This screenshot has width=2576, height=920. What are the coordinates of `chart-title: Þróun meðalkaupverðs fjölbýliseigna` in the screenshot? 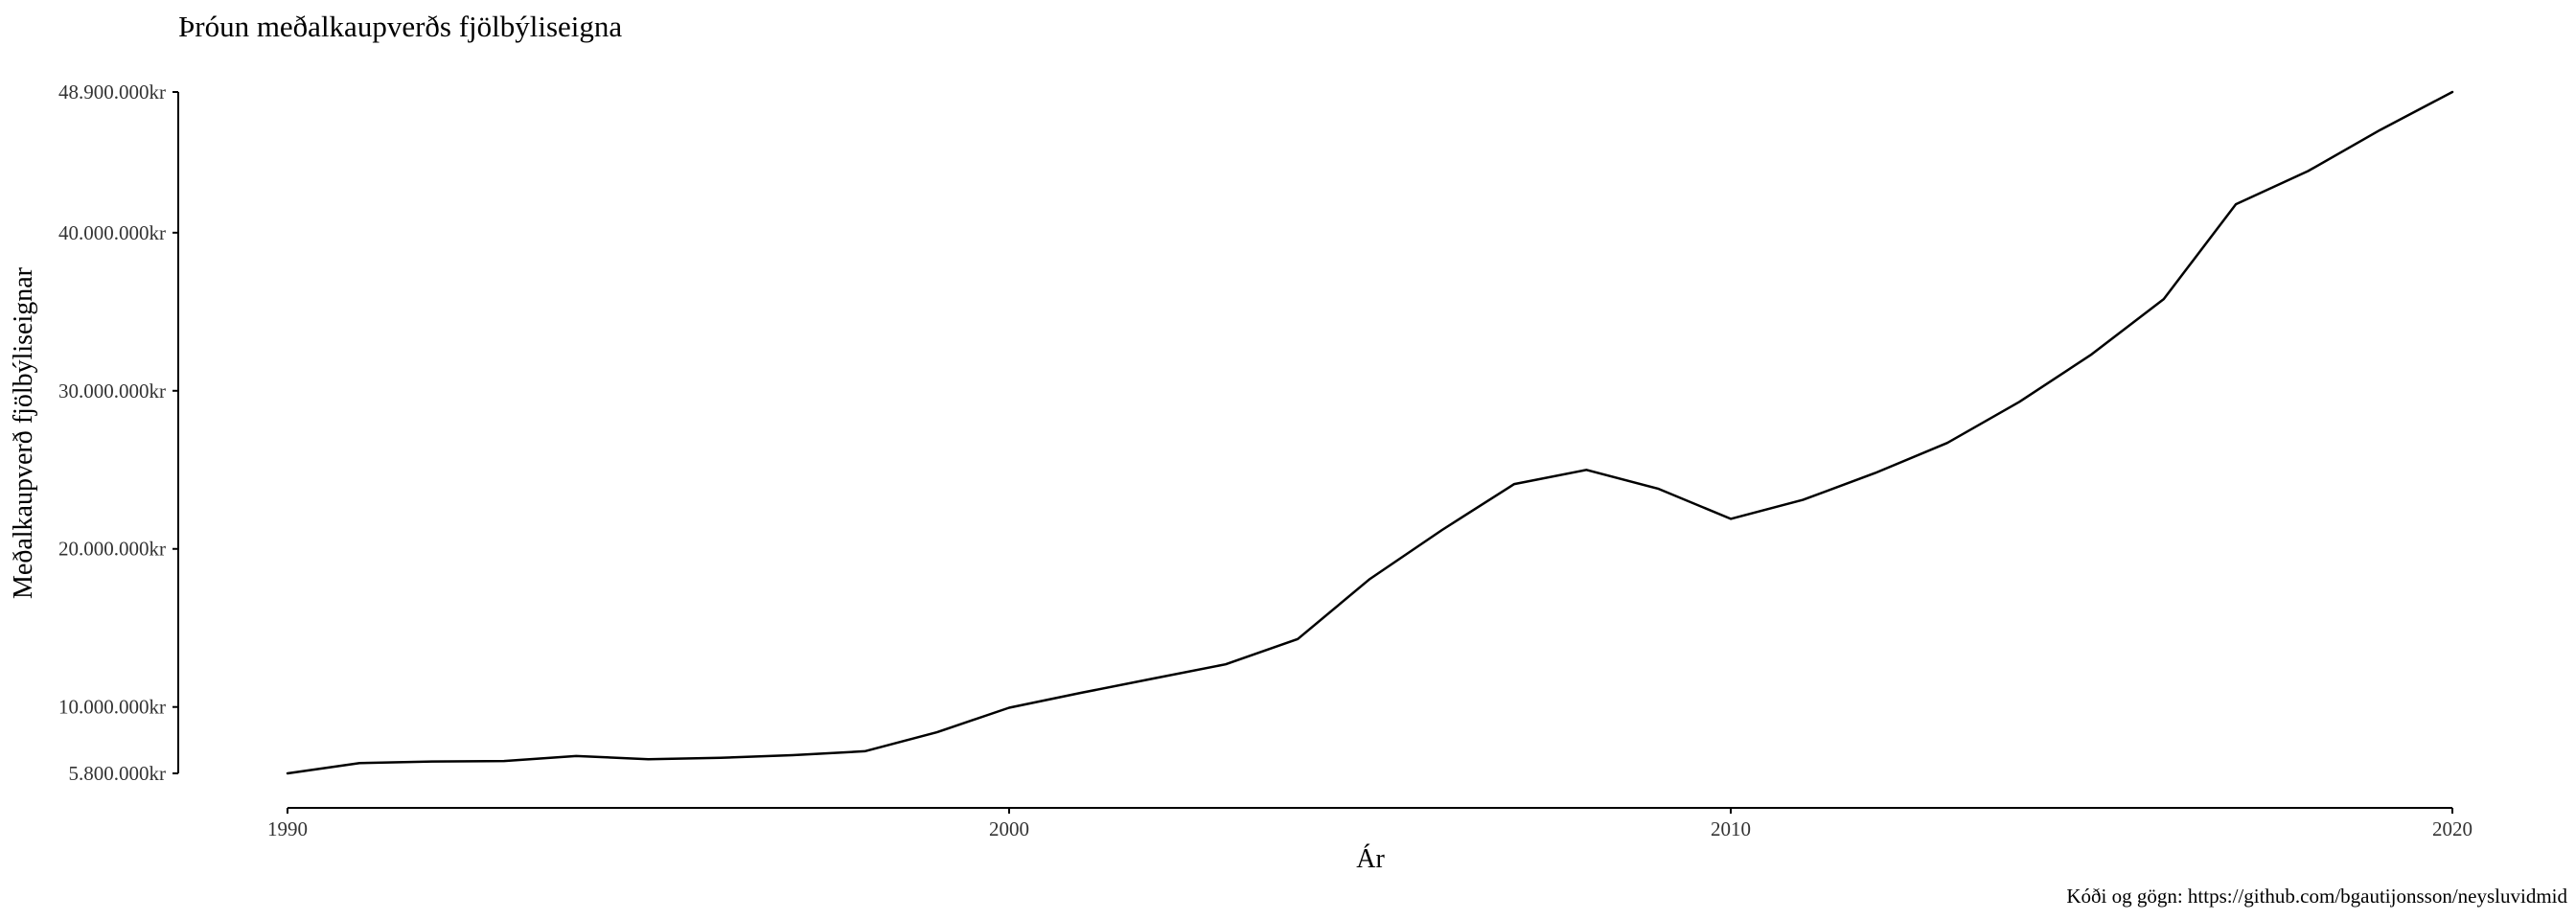 It's located at (400, 26).